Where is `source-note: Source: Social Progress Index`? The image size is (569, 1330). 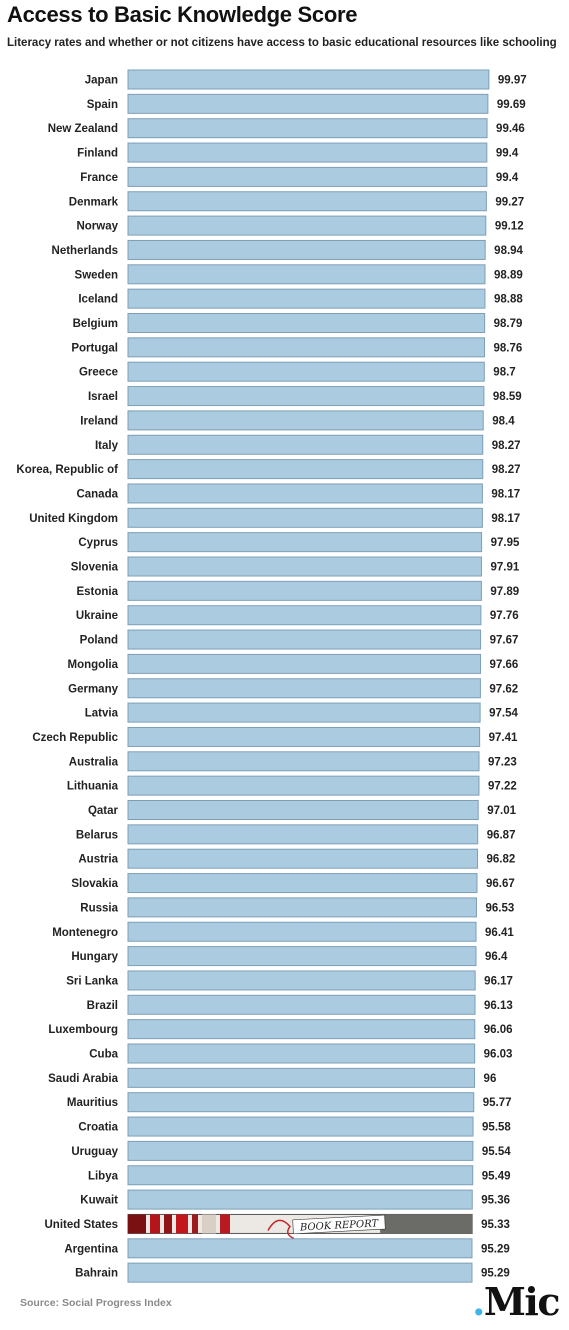 source-note: Source: Social Progress Index is located at coordinates (96, 1303).